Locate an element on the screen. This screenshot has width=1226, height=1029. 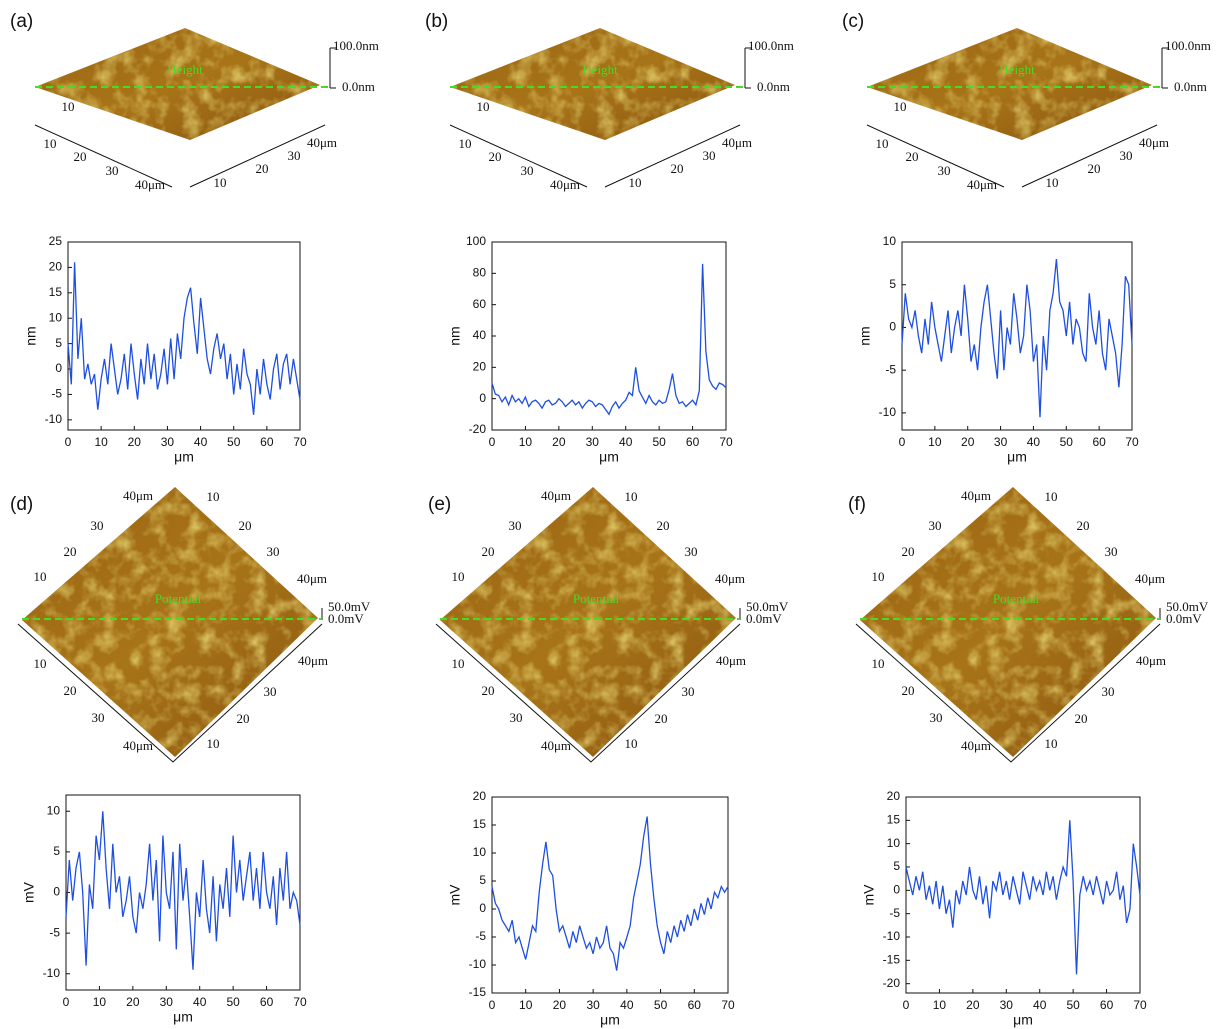
y-axis-label: nm is located at coordinates (455, 335).